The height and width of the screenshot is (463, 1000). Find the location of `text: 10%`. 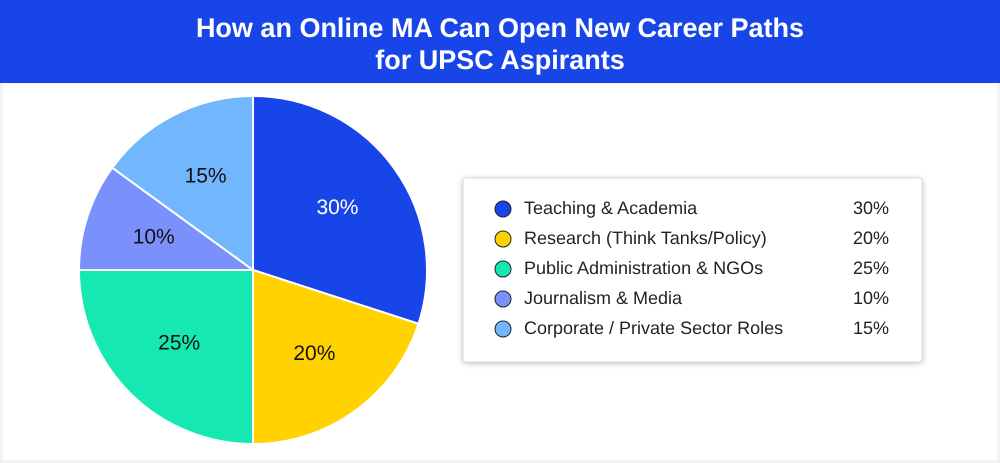

text: 10% is located at coordinates (871, 298).